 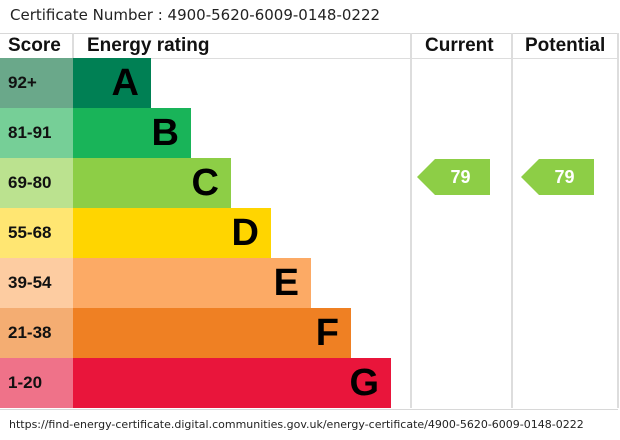 I want to click on potential-rating-arrow: 79, so click(x=557, y=177).